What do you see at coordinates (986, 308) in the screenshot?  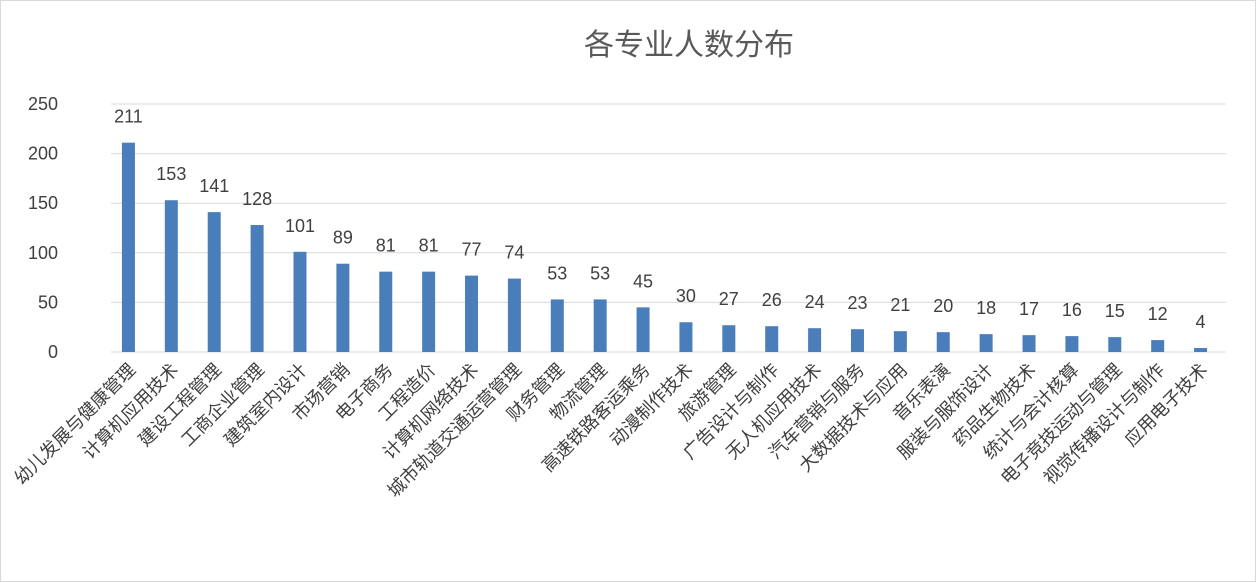 I see `data-label: 18` at bounding box center [986, 308].